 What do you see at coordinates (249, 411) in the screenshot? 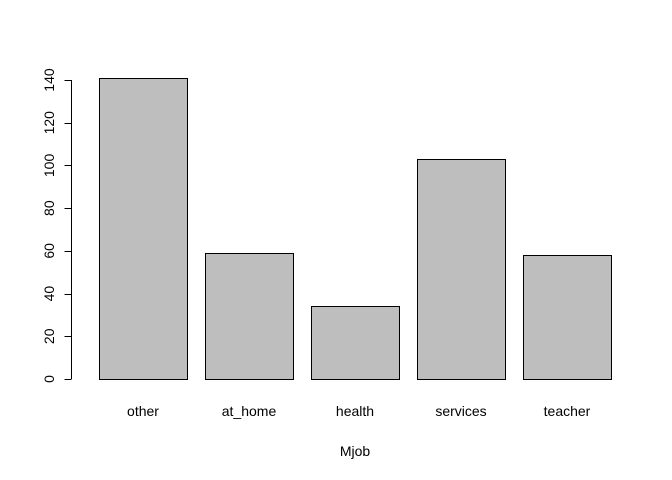
I see `x-tick-label: at_home` at bounding box center [249, 411].